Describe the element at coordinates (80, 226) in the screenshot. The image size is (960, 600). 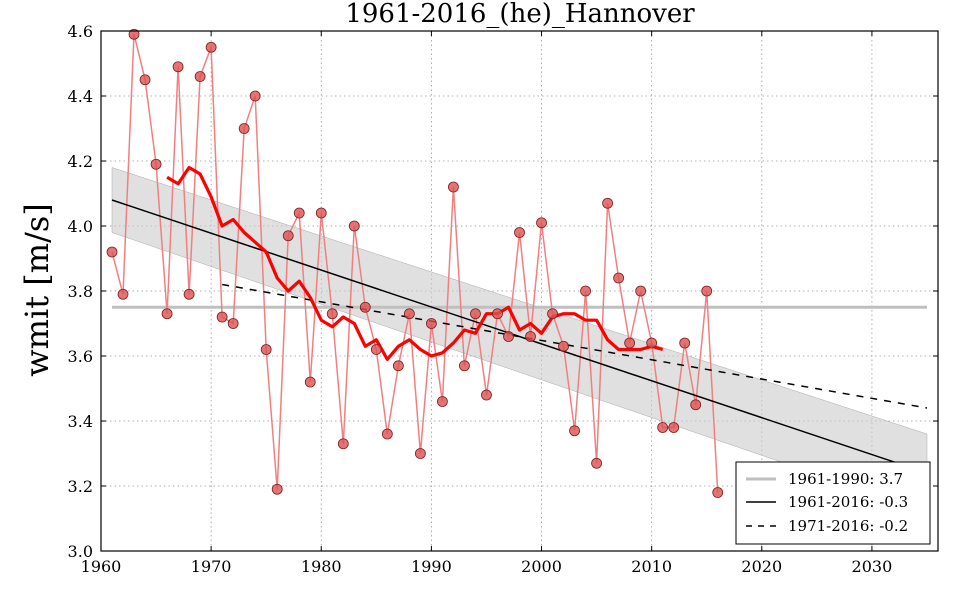
I see `y-tick-label: 4.0` at that location.